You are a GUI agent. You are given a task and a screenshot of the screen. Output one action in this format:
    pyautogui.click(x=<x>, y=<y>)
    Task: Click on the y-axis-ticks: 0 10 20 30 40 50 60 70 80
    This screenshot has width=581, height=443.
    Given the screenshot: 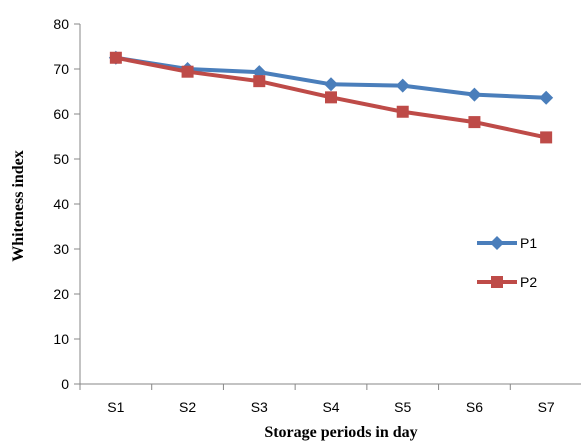 What is the action you would take?
    pyautogui.click(x=66, y=204)
    